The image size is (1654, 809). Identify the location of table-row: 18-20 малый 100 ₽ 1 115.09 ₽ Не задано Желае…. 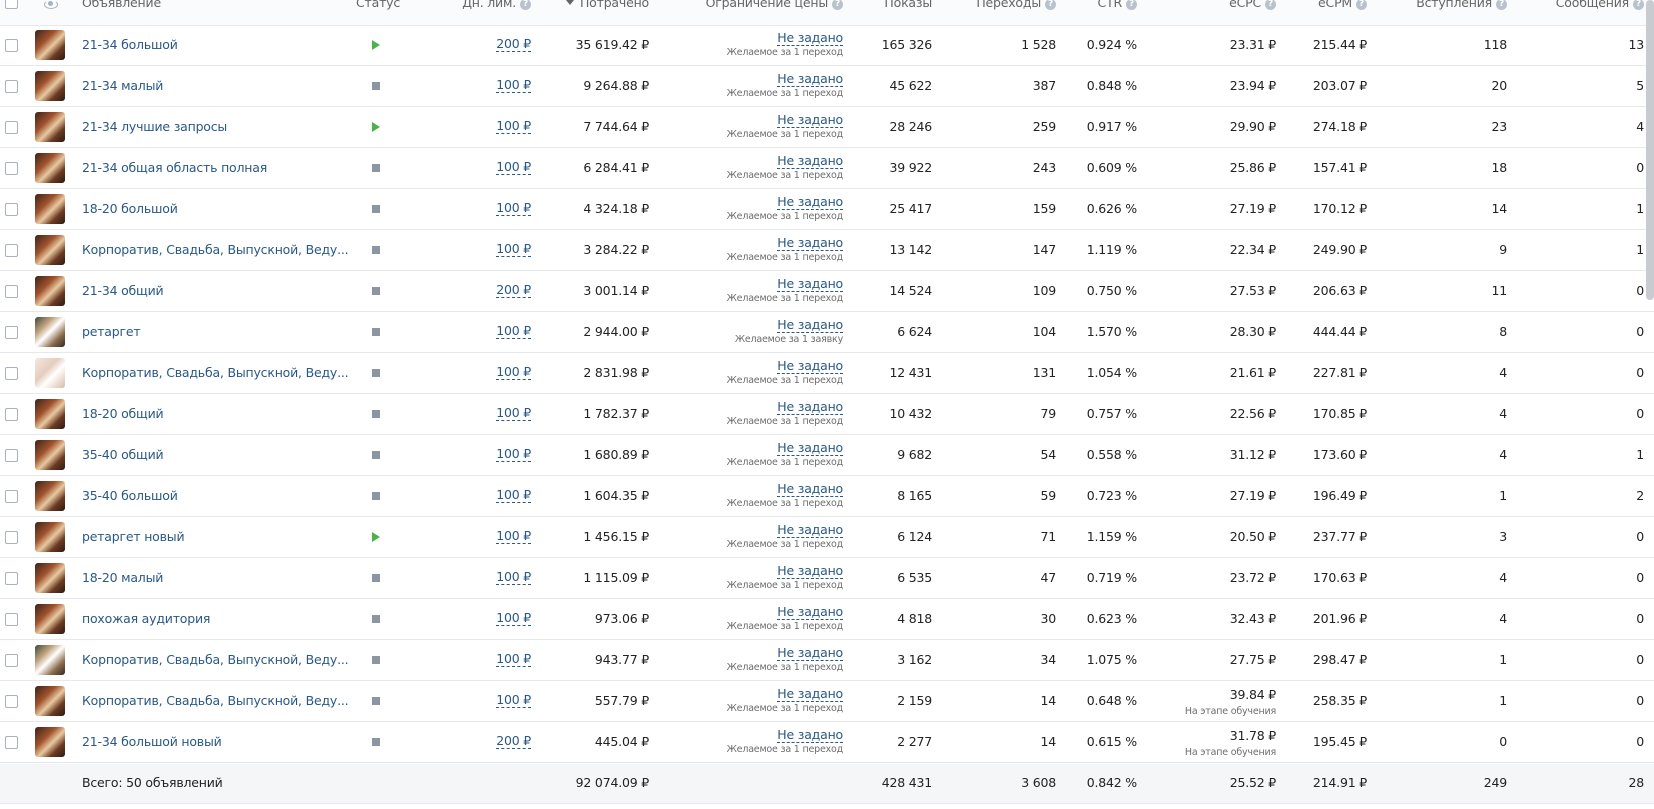
(827, 578).